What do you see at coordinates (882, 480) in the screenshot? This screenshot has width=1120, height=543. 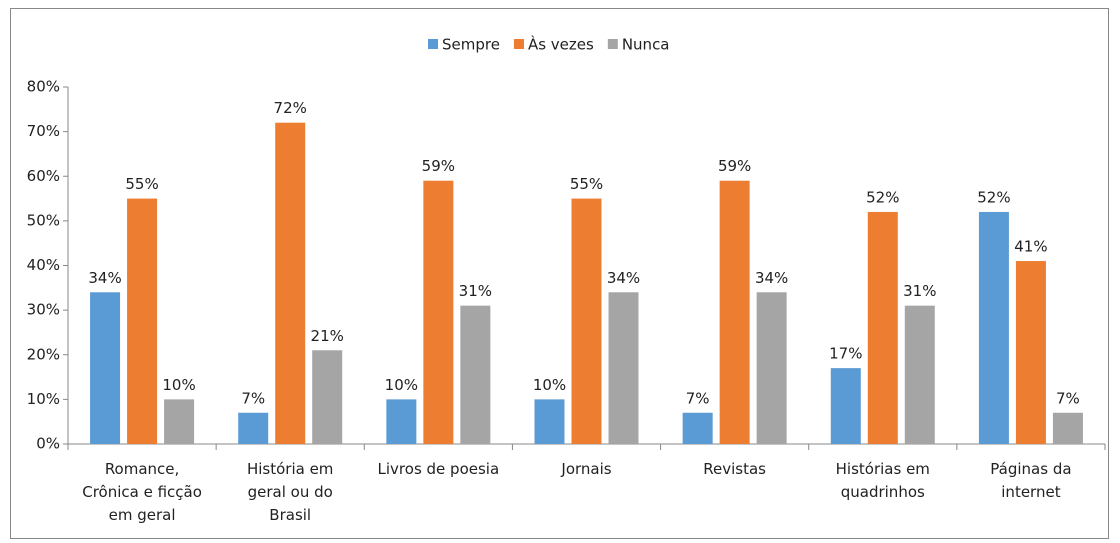 I see `x-tick-label: Histórias em quadrinhos` at bounding box center [882, 480].